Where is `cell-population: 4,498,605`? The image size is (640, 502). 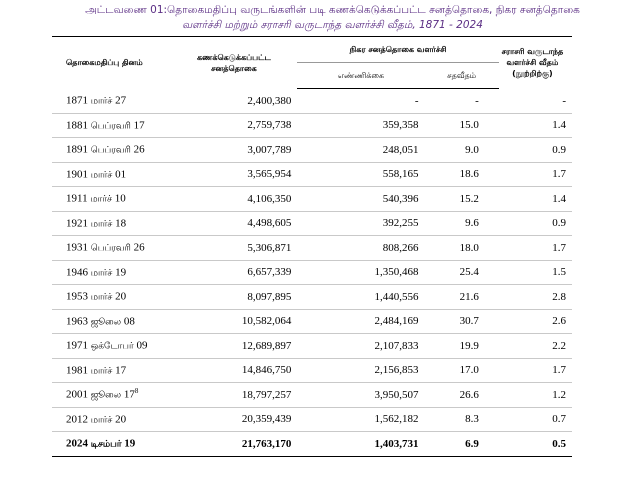
cell-population: 4,498,605 is located at coordinates (237, 223).